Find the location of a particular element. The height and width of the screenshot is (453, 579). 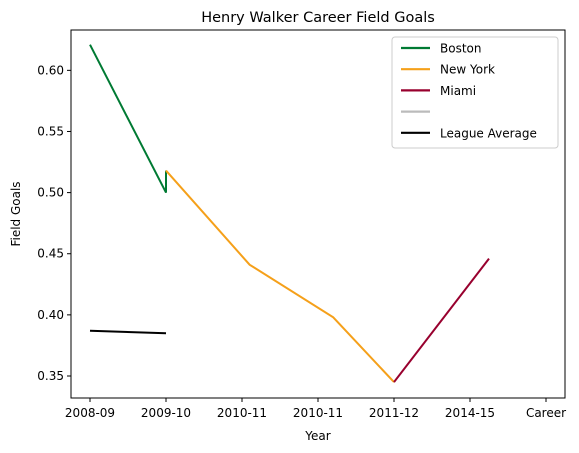

y-tick-label: 0.40 is located at coordinates (50, 315).